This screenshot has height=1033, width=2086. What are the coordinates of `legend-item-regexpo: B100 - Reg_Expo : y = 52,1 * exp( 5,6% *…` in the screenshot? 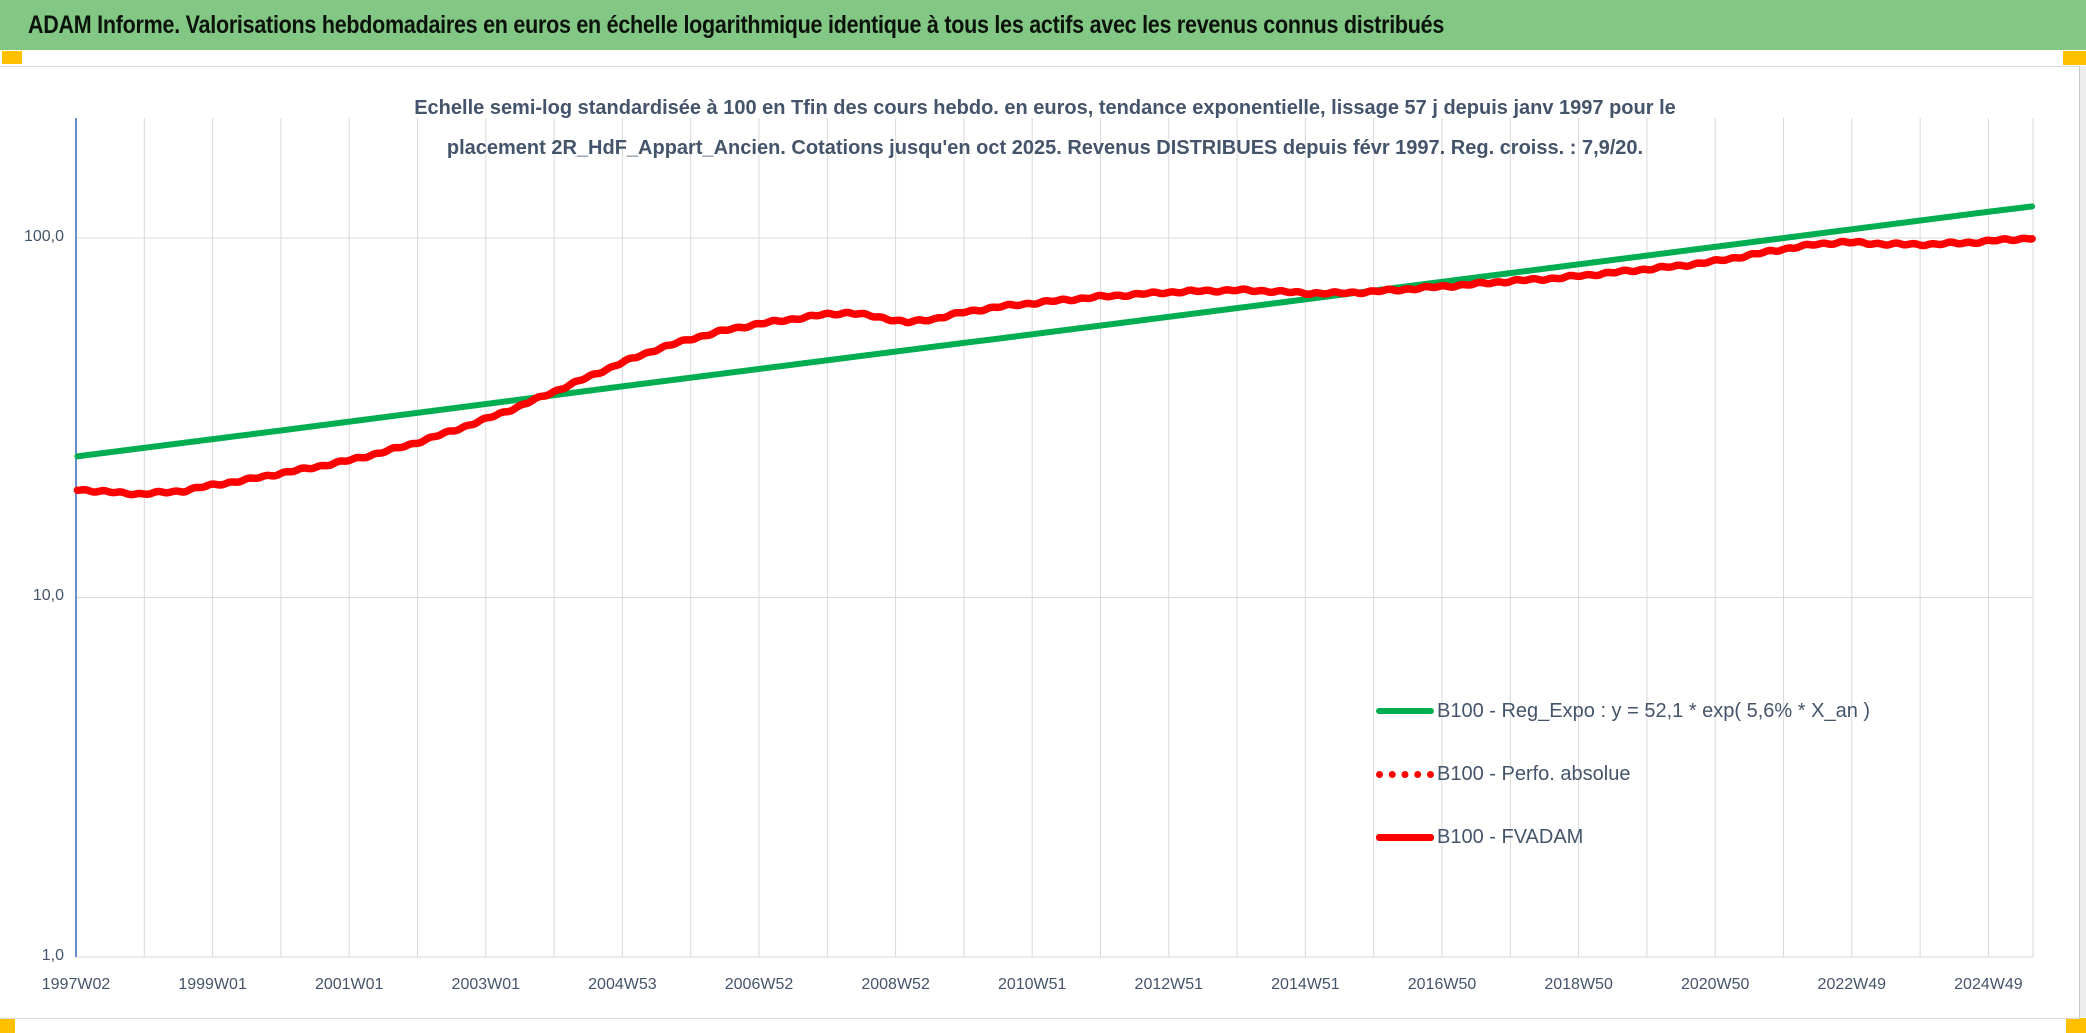 It's located at (1623, 711).